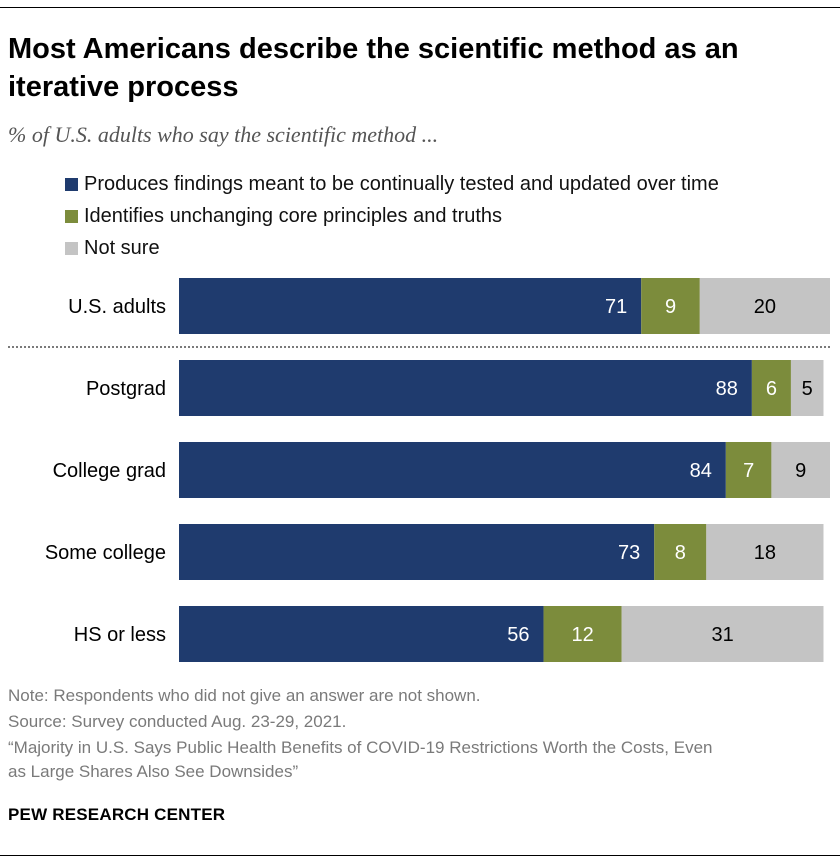  Describe the element at coordinates (126, 389) in the screenshot. I see `category-label-postgrad: Postgrad` at that location.